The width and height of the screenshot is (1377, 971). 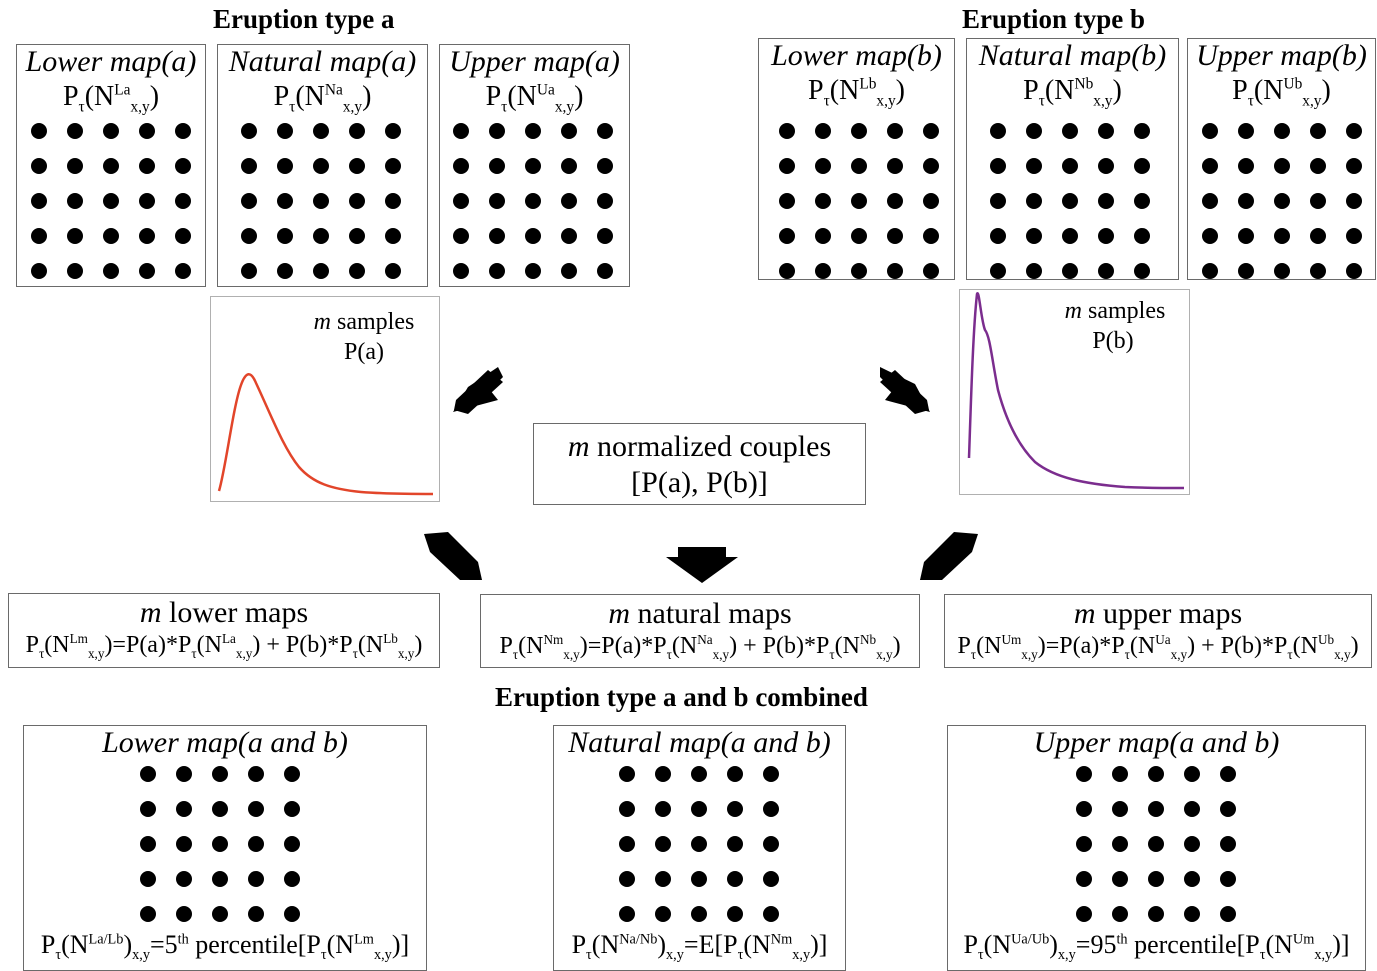 What do you see at coordinates (111, 61) in the screenshot?
I see `map-title: Lower map(a)` at bounding box center [111, 61].